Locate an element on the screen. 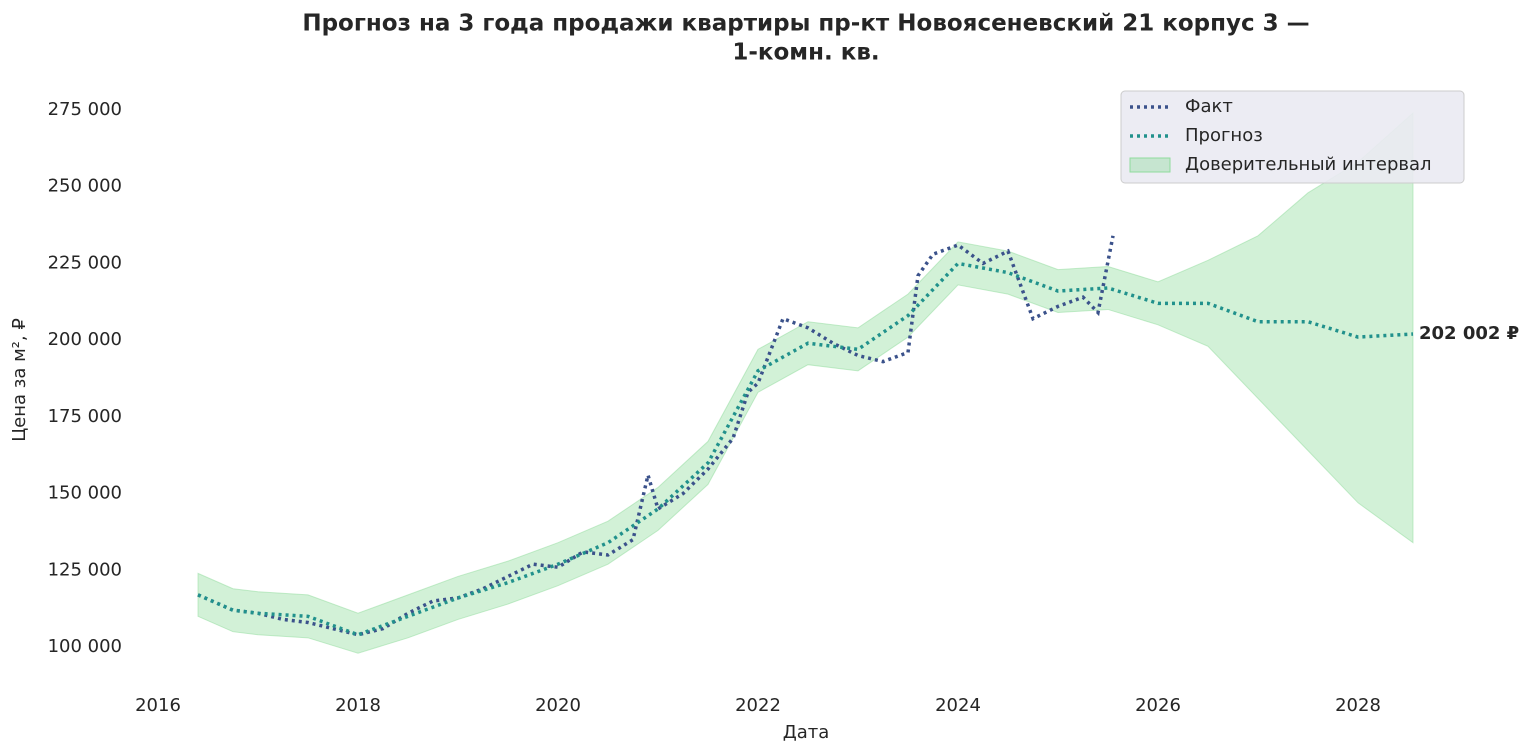 The height and width of the screenshot is (756, 1532). legend-label: Факт is located at coordinates (1209, 106).